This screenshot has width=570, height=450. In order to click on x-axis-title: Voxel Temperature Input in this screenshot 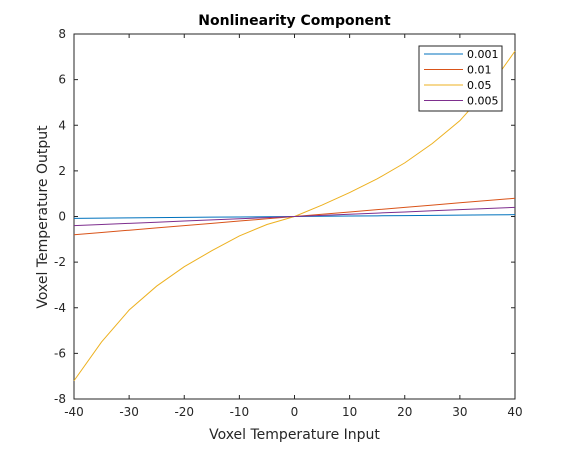, I will do `click(294, 435)`.